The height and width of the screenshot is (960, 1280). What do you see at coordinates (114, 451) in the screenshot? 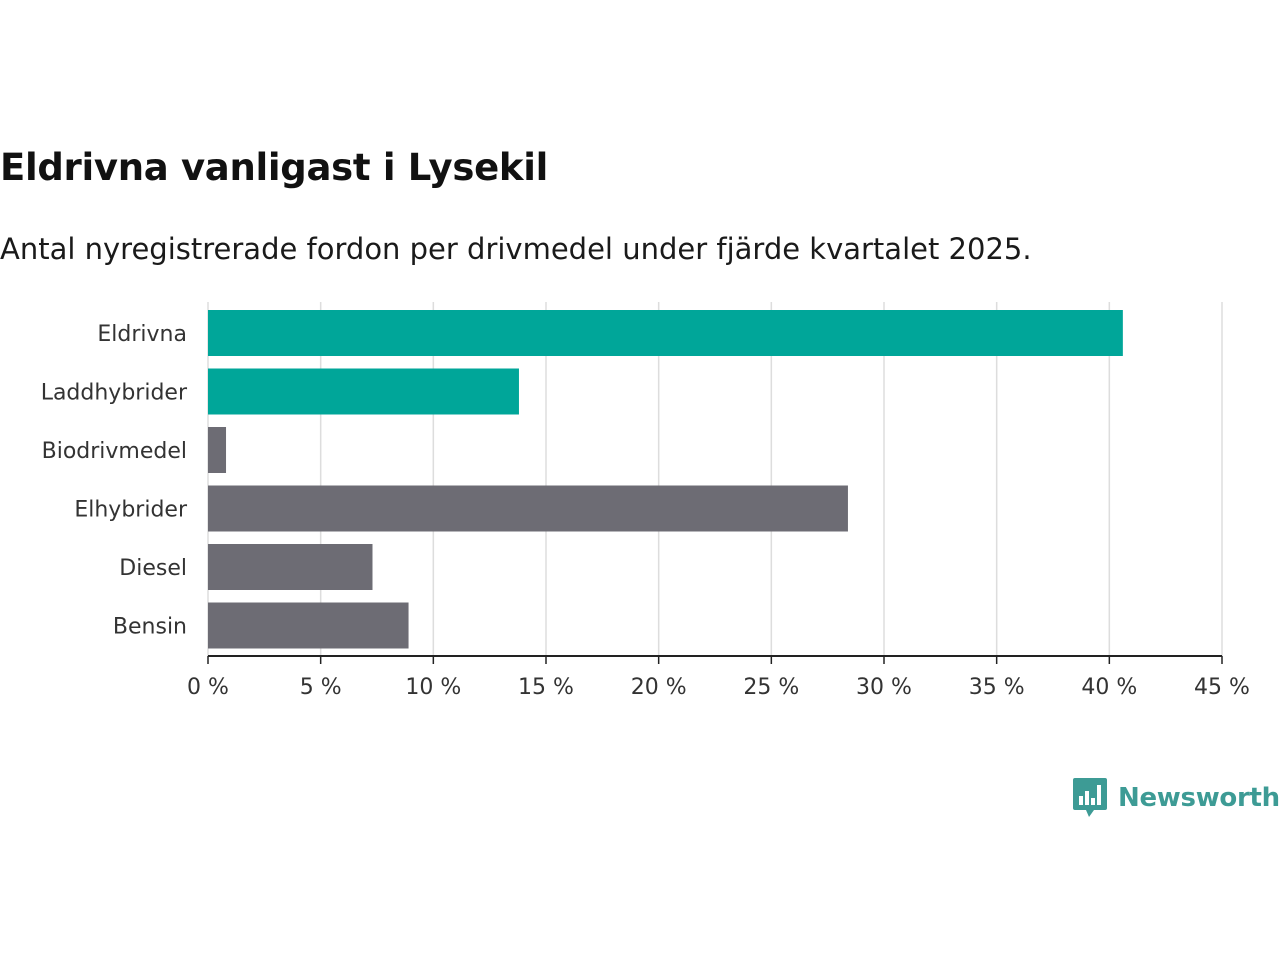
I see `category-label: Biodrivmedel` at bounding box center [114, 451].